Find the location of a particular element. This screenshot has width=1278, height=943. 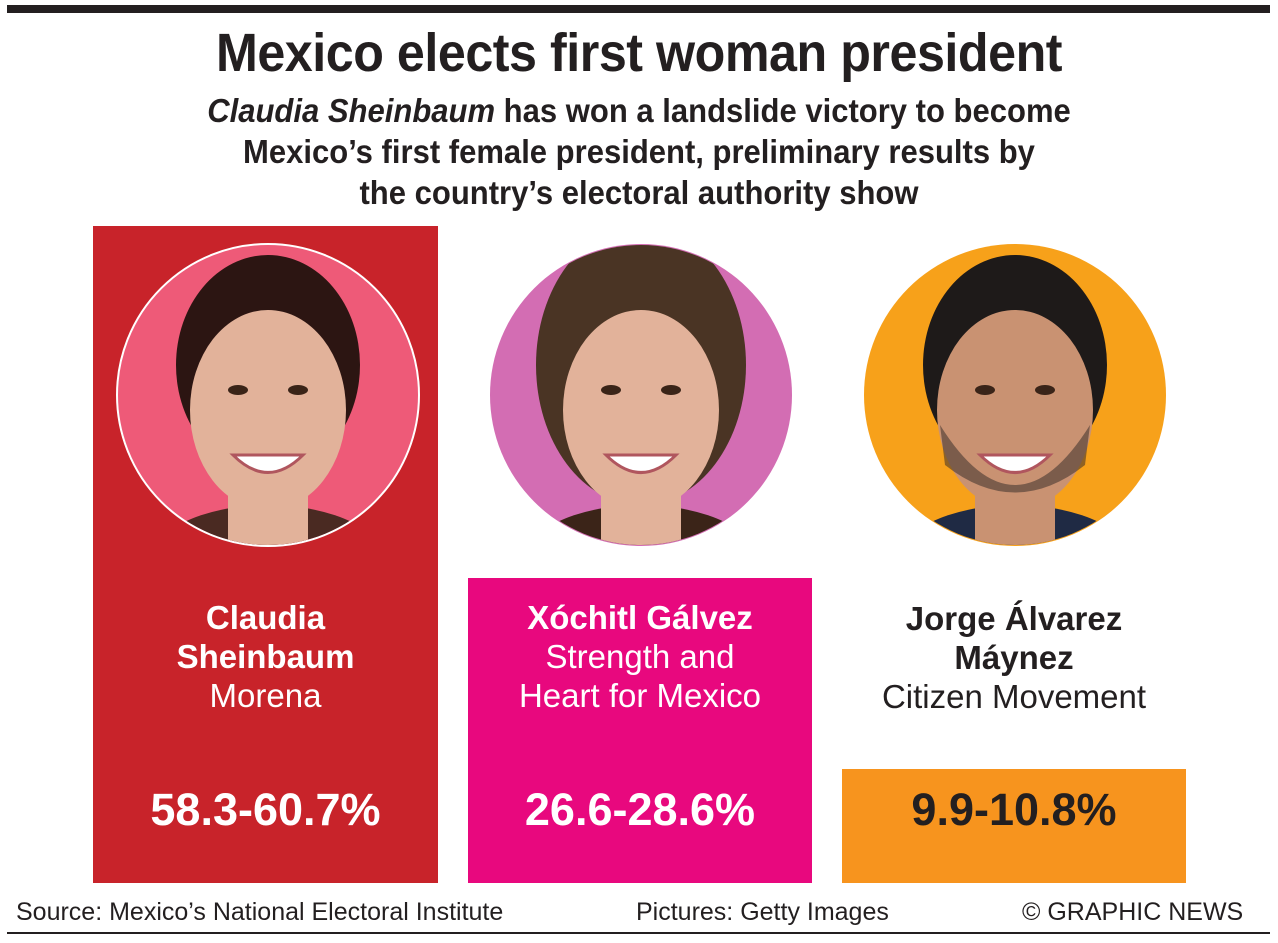

portrait-galvez is located at coordinates (641, 395).